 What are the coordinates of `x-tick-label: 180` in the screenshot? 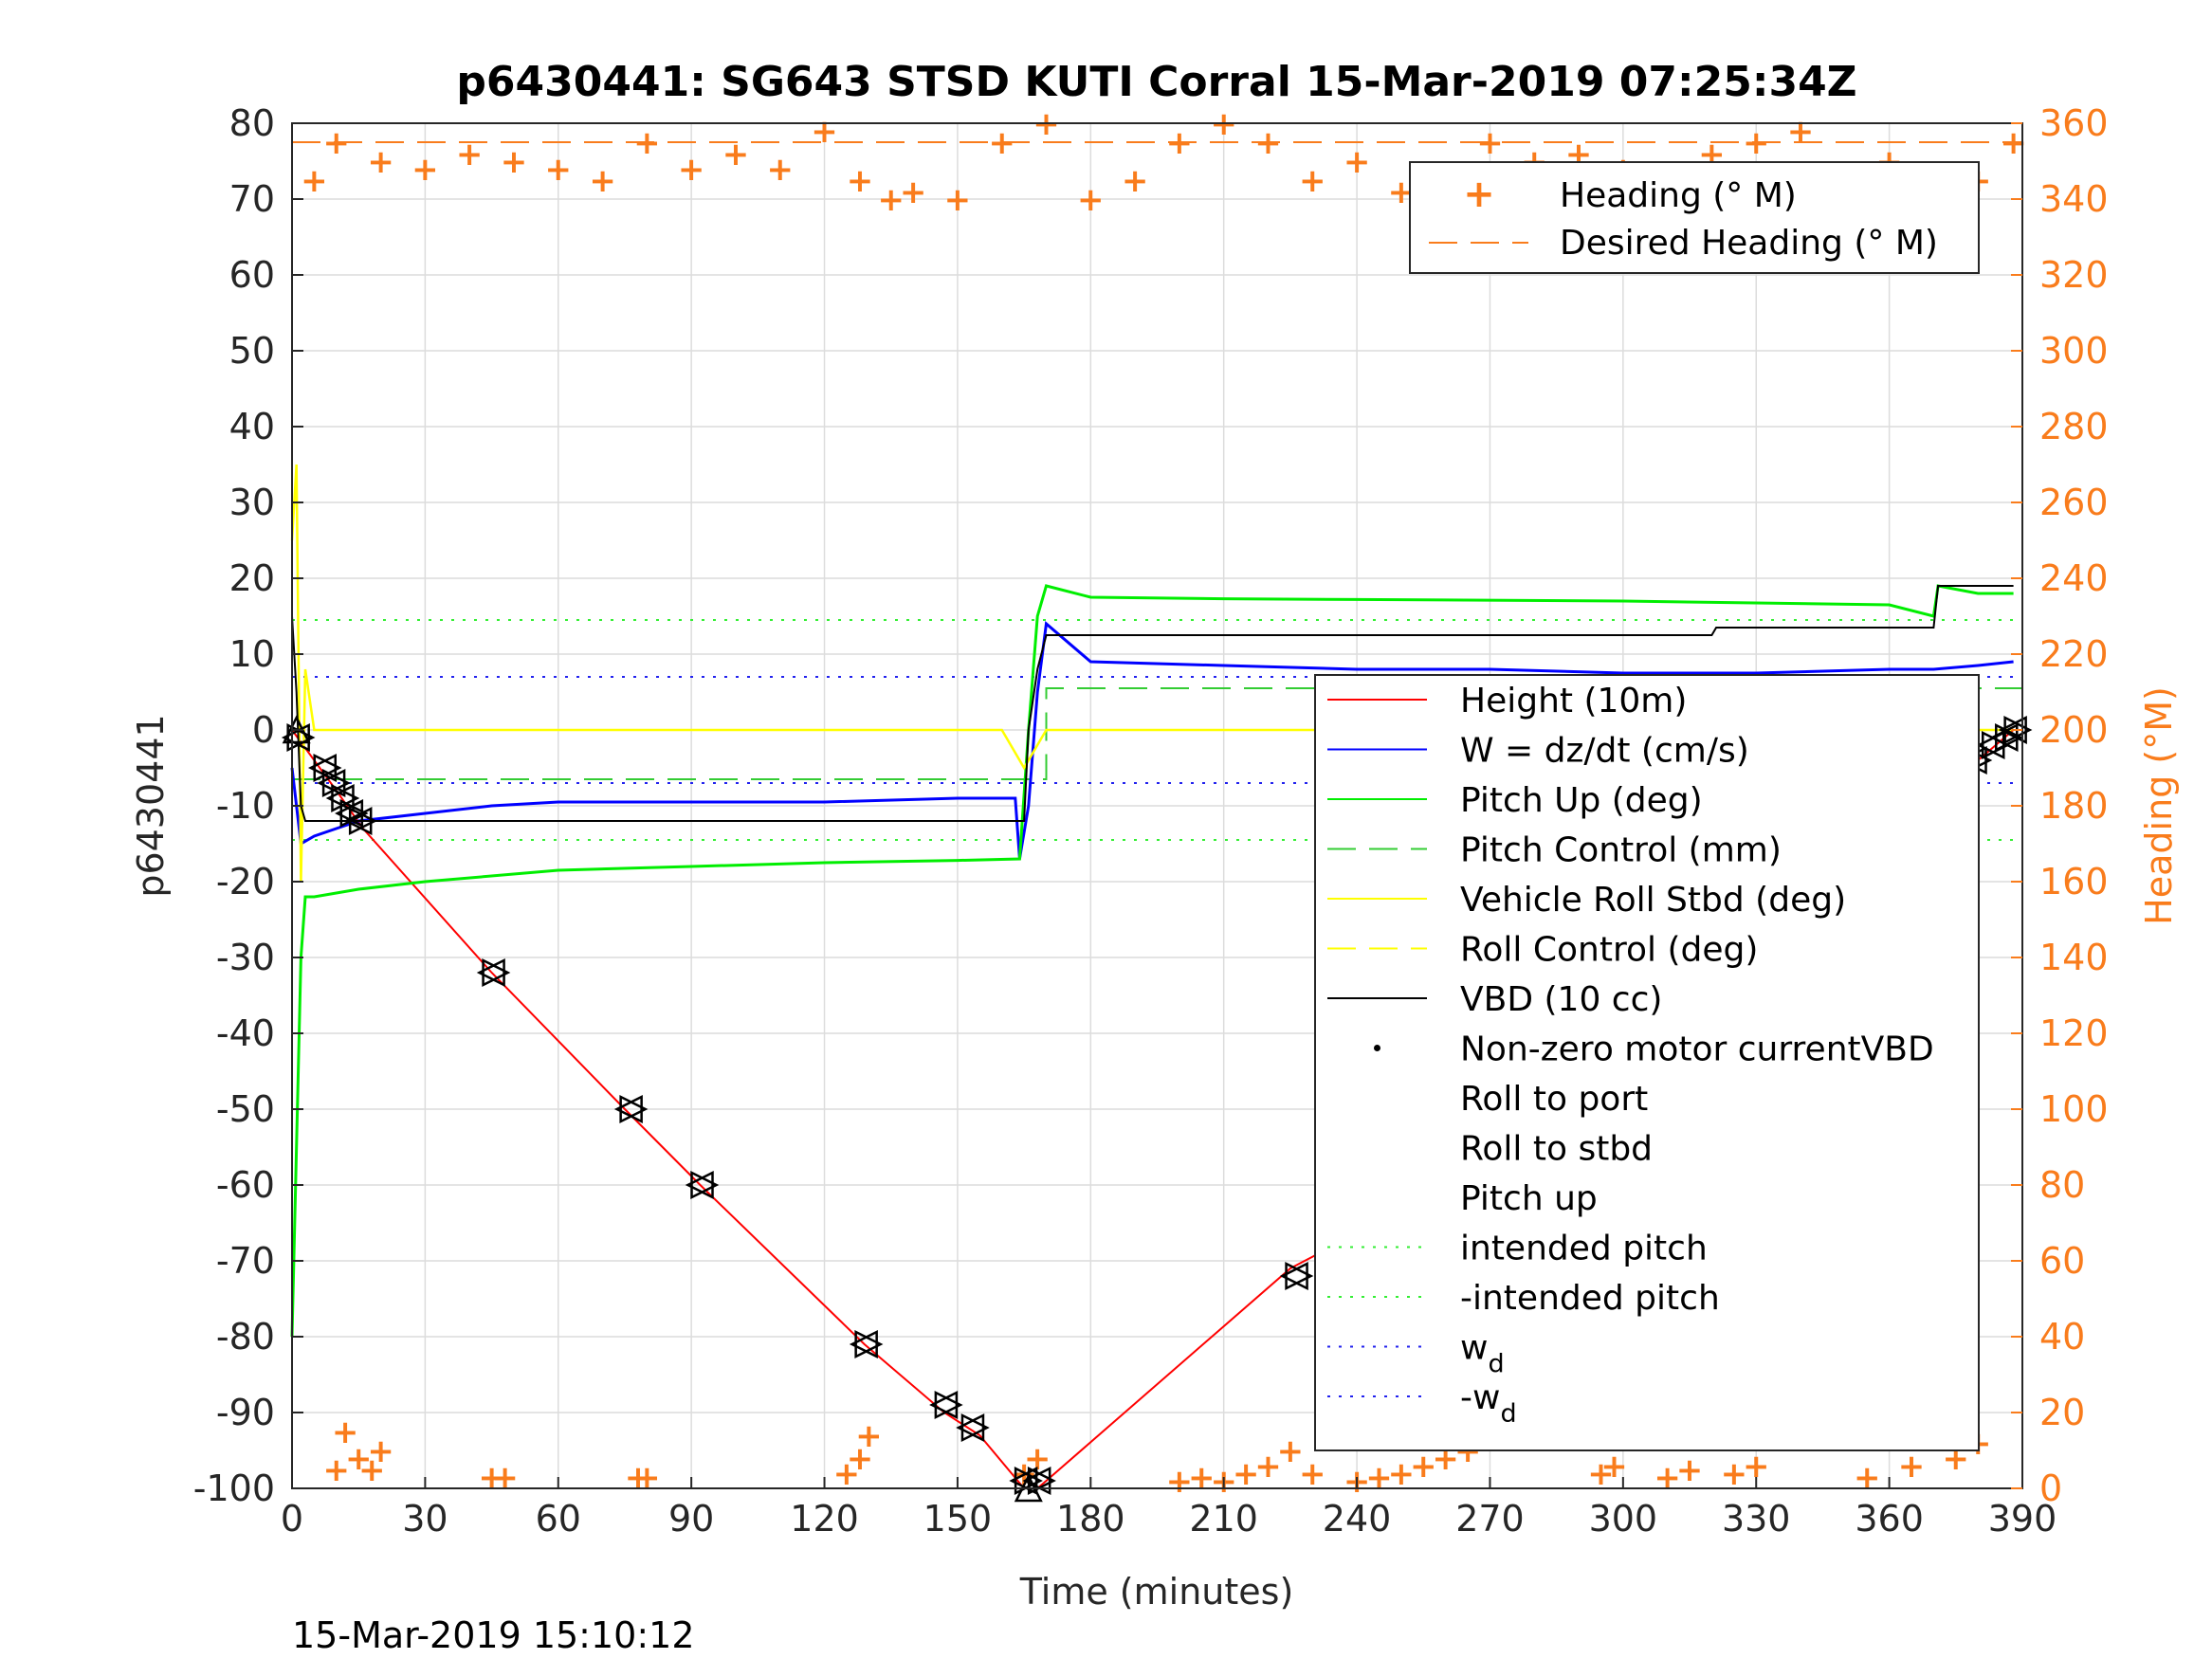 It's located at (1090, 1519).